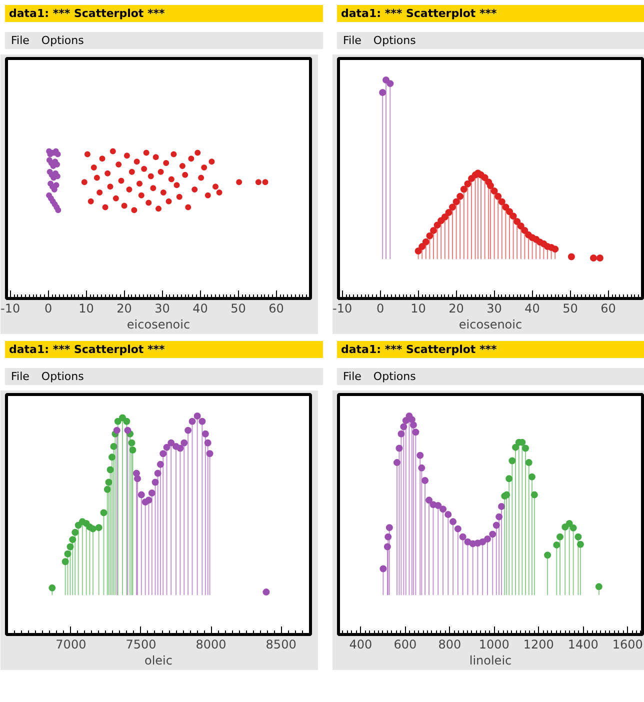 The image size is (644, 702). I want to click on x-tick-label: 8500, so click(281, 645).